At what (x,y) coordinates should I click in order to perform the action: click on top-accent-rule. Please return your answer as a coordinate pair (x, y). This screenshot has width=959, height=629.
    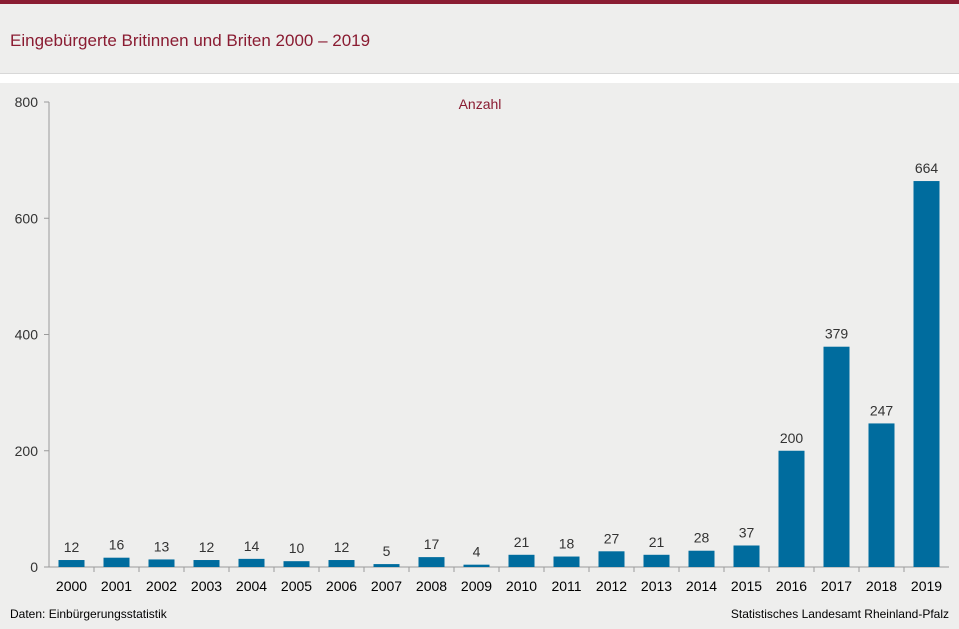
    Looking at the image, I should click on (479, 2).